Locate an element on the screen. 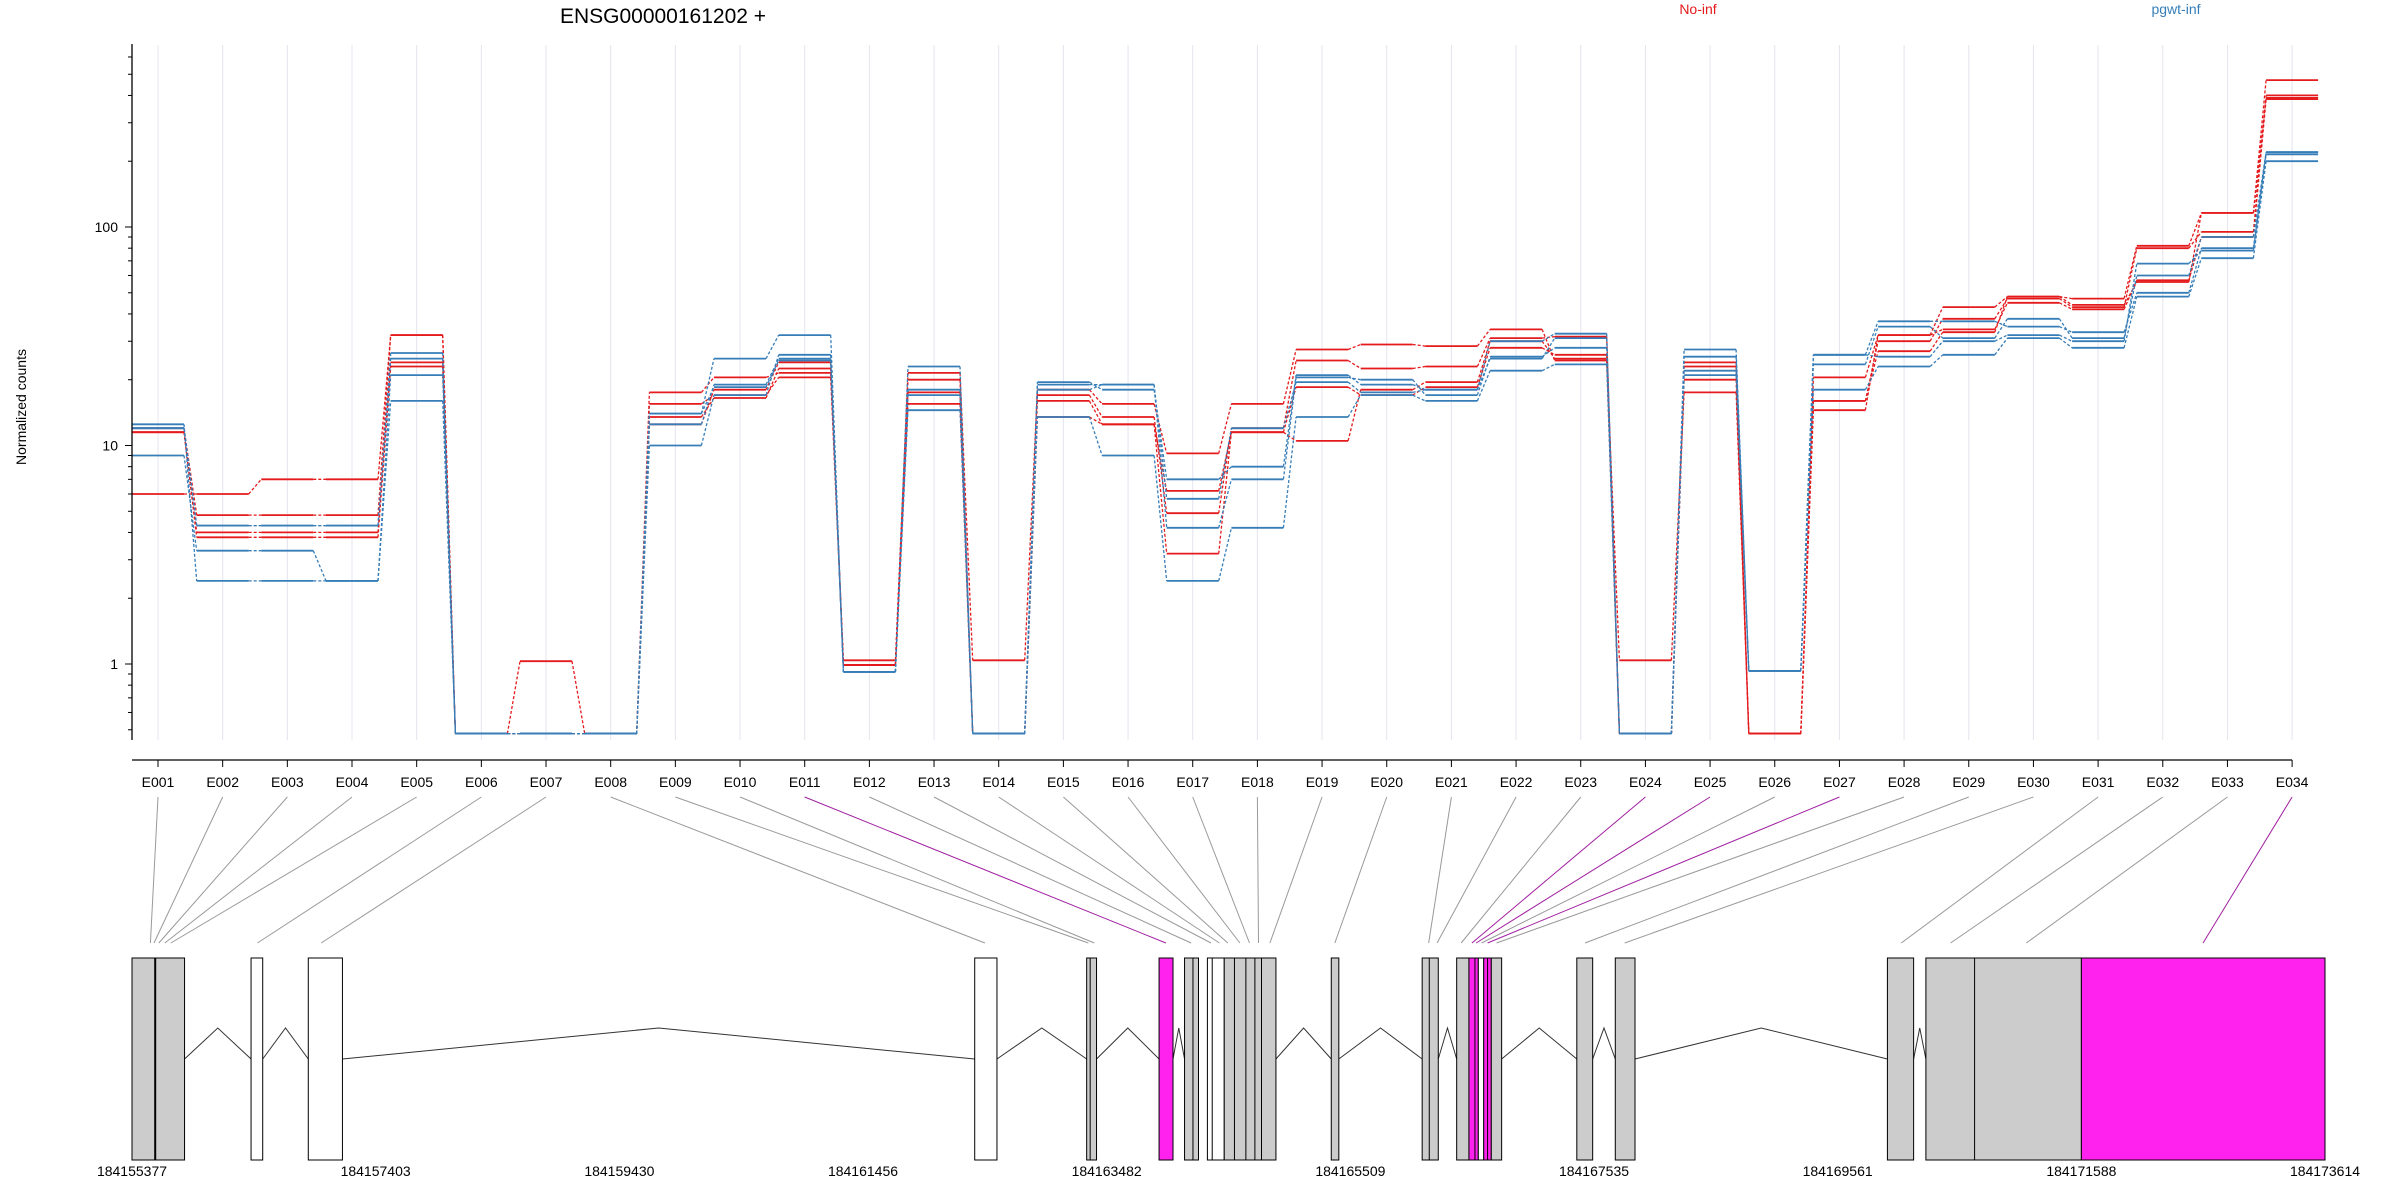 The width and height of the screenshot is (2400, 1200). legend-entry-pgwt-inf: pgwt-inf is located at coordinates (2175, 9).